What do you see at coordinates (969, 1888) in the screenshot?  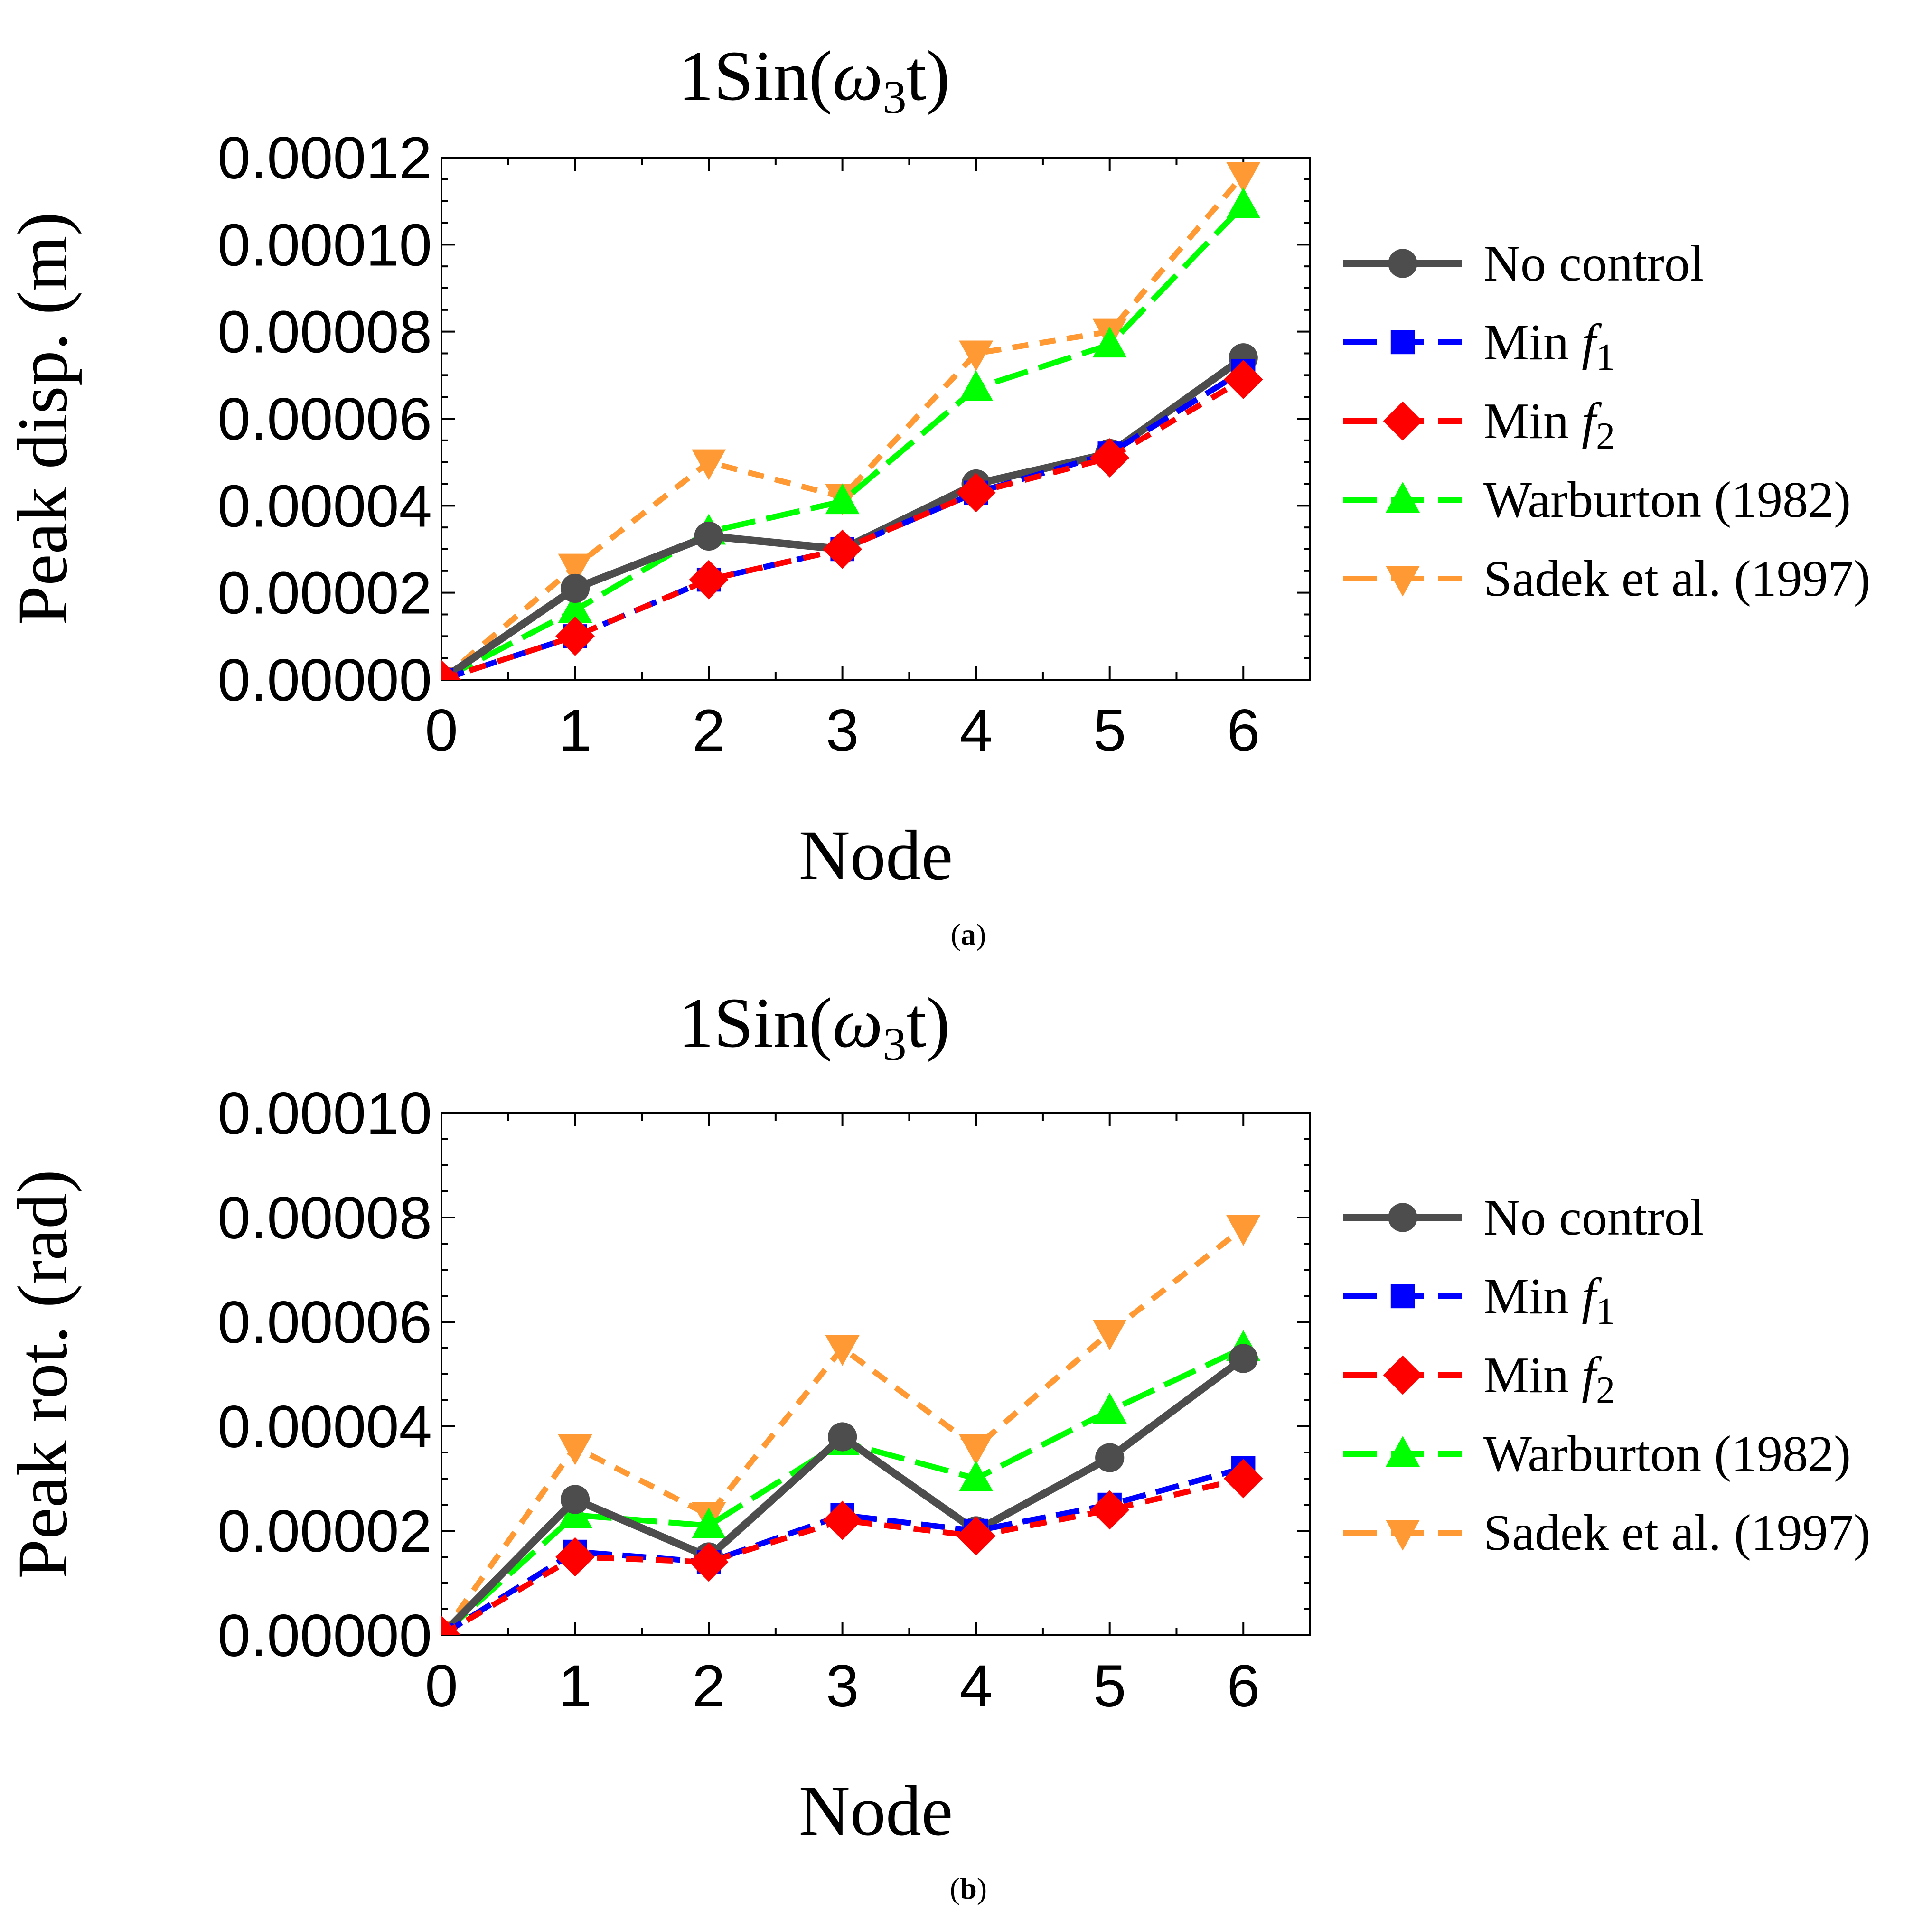 I see `panel-caption: (b)` at bounding box center [969, 1888].